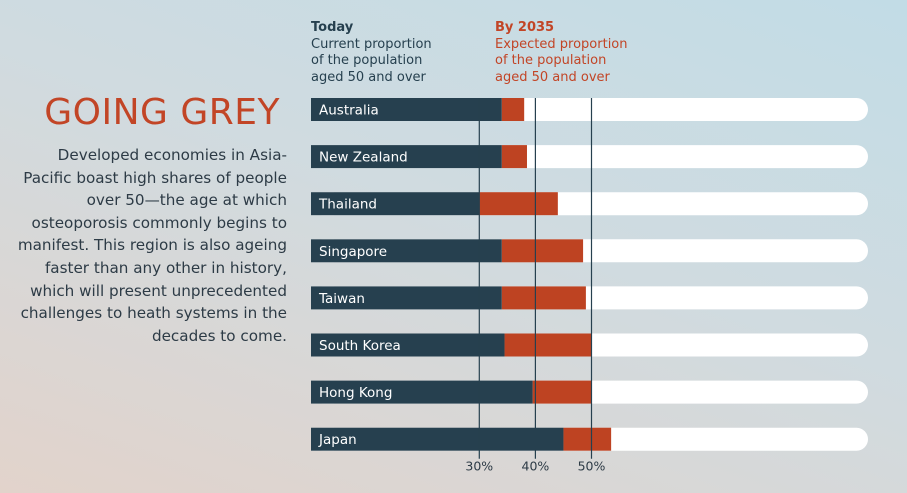 The width and height of the screenshot is (907, 493). What do you see at coordinates (360, 346) in the screenshot?
I see `bar-category-label: South Korea` at bounding box center [360, 346].